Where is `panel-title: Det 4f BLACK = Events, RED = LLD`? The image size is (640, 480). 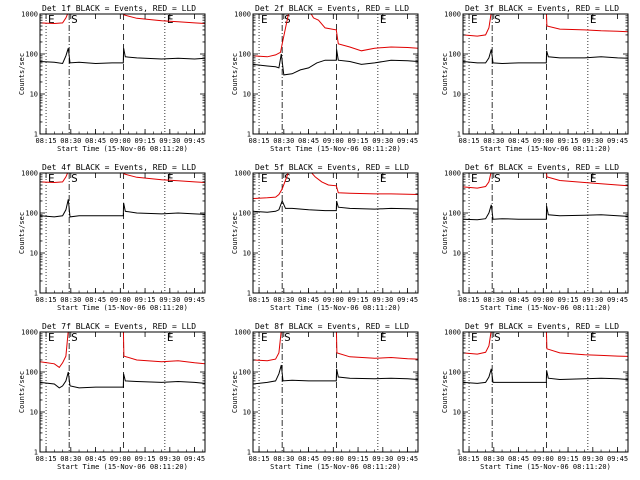
panel-title: Det 4f BLACK = Events, RED = LLD is located at coordinates (119, 167).